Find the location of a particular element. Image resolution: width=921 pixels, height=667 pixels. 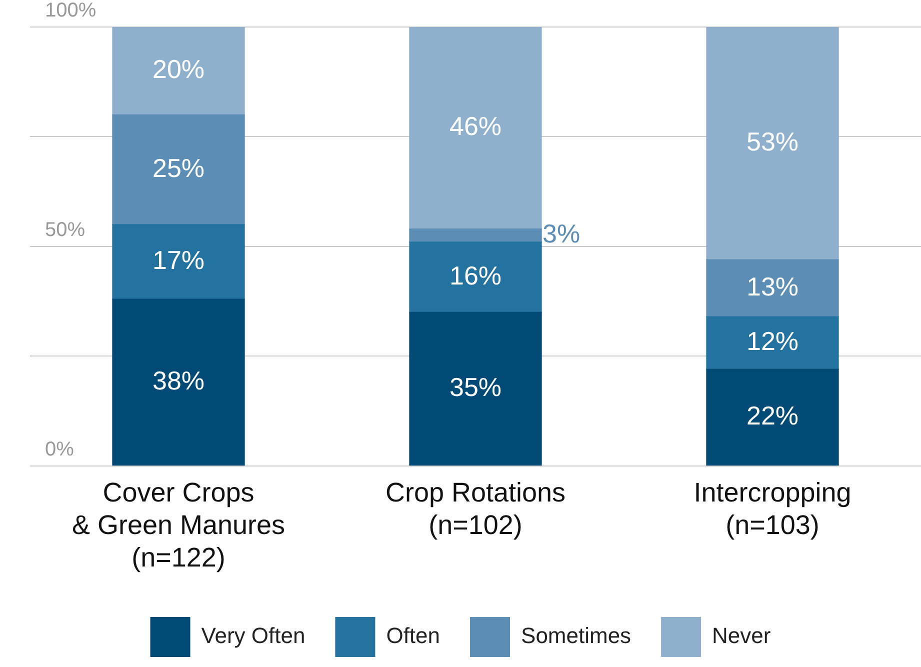

data-label: 25% is located at coordinates (178, 167).